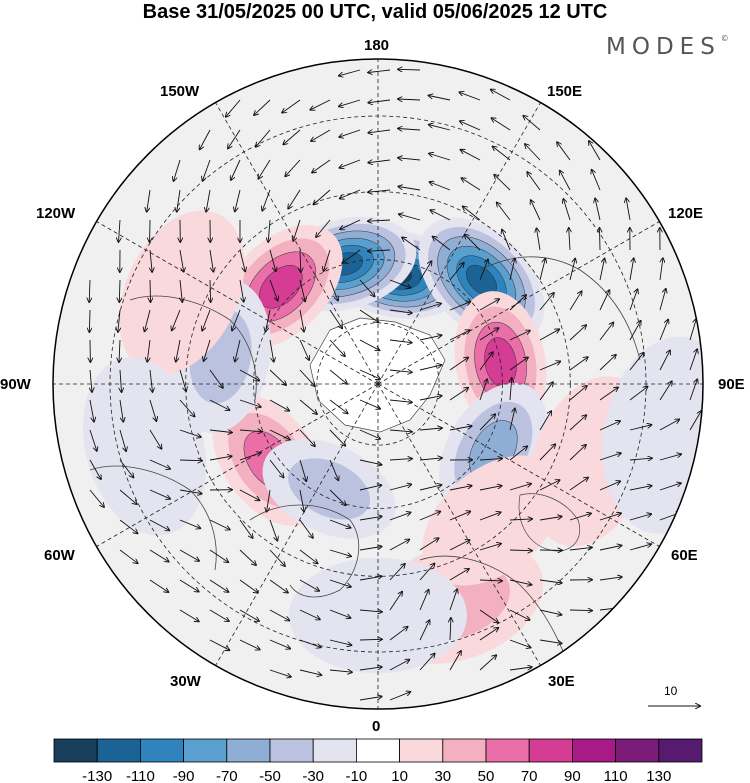 The image size is (750, 783). What do you see at coordinates (185, 681) in the screenshot?
I see `lon-label-30w: 30W` at bounding box center [185, 681].